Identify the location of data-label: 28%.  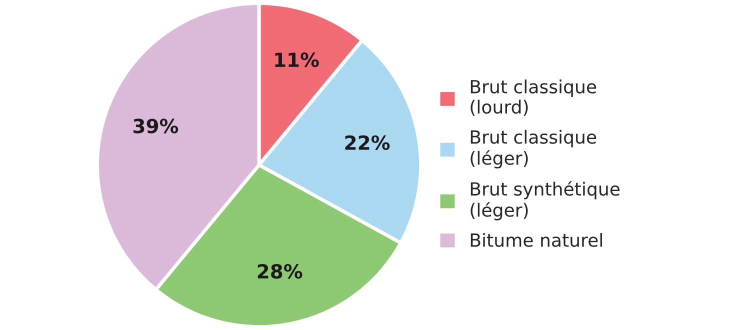
(280, 271).